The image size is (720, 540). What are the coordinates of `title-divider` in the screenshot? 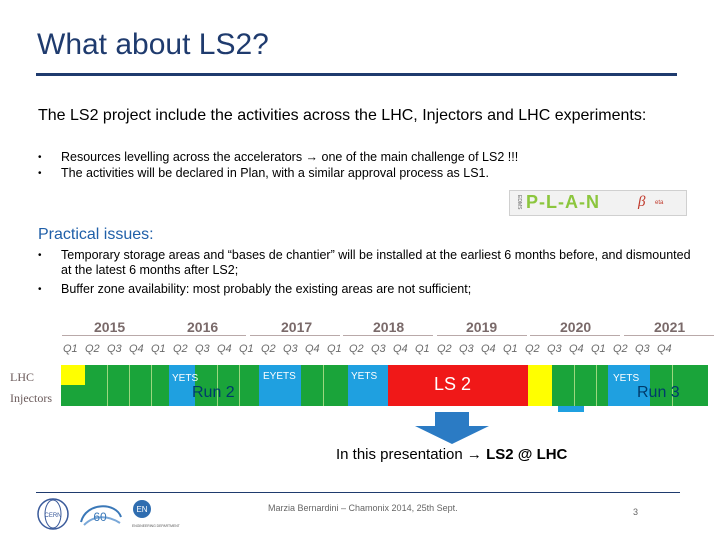 It's located at (356, 74).